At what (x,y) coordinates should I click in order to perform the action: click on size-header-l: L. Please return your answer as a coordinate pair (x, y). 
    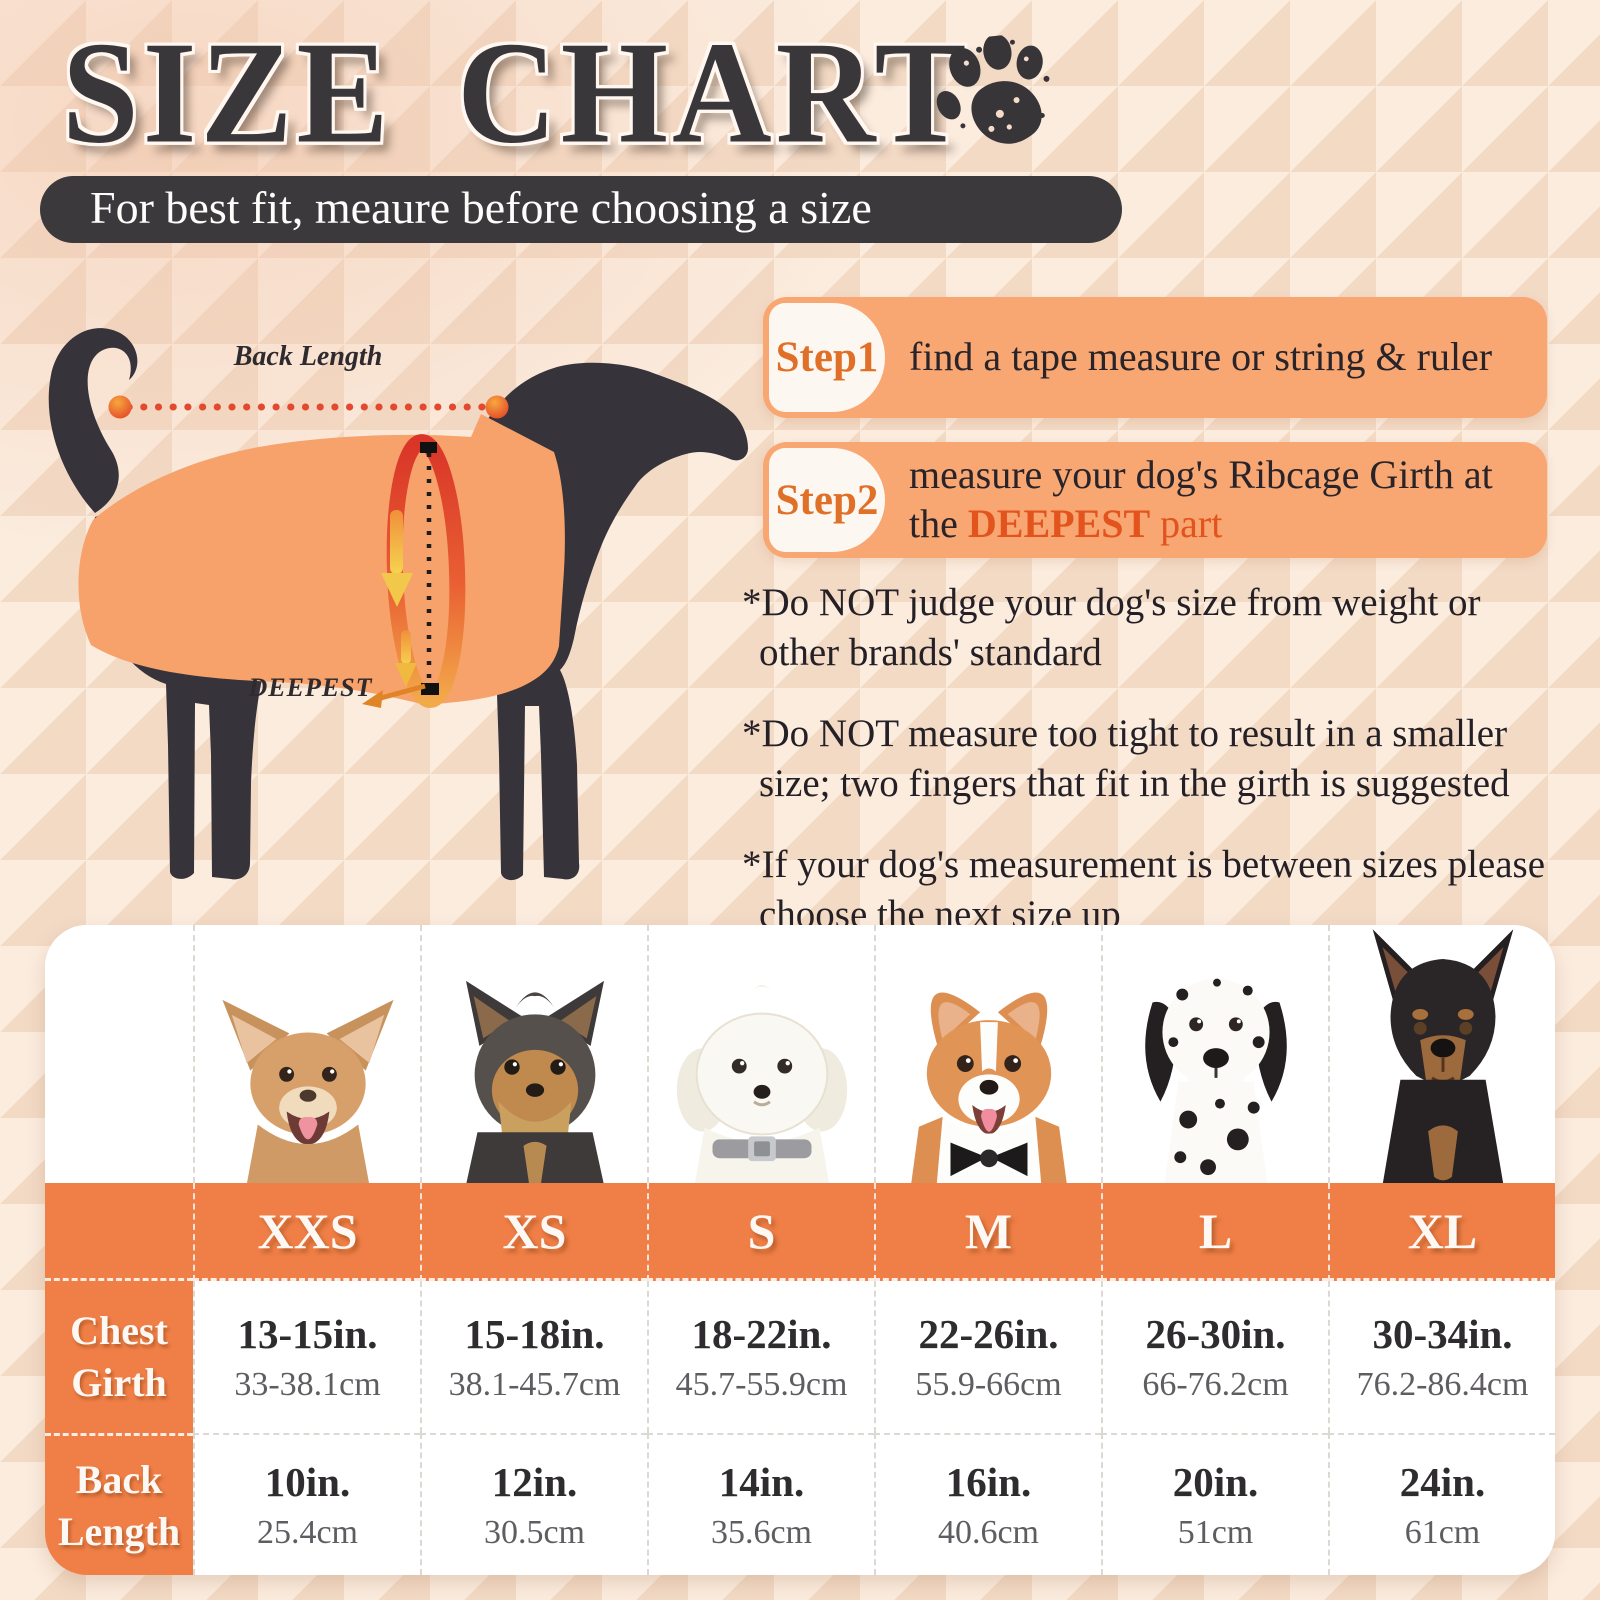
    Looking at the image, I should click on (1214, 1232).